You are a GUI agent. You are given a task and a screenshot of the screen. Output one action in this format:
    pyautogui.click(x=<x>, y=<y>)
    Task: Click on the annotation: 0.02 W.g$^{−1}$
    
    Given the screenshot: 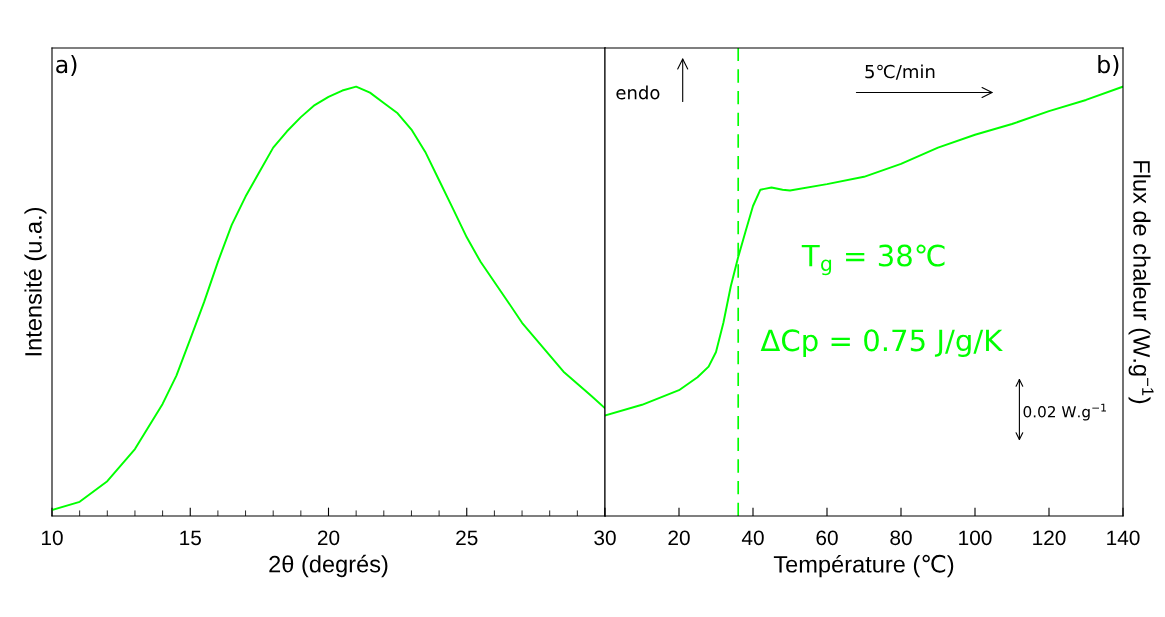 What is the action you would take?
    pyautogui.click(x=1064, y=412)
    